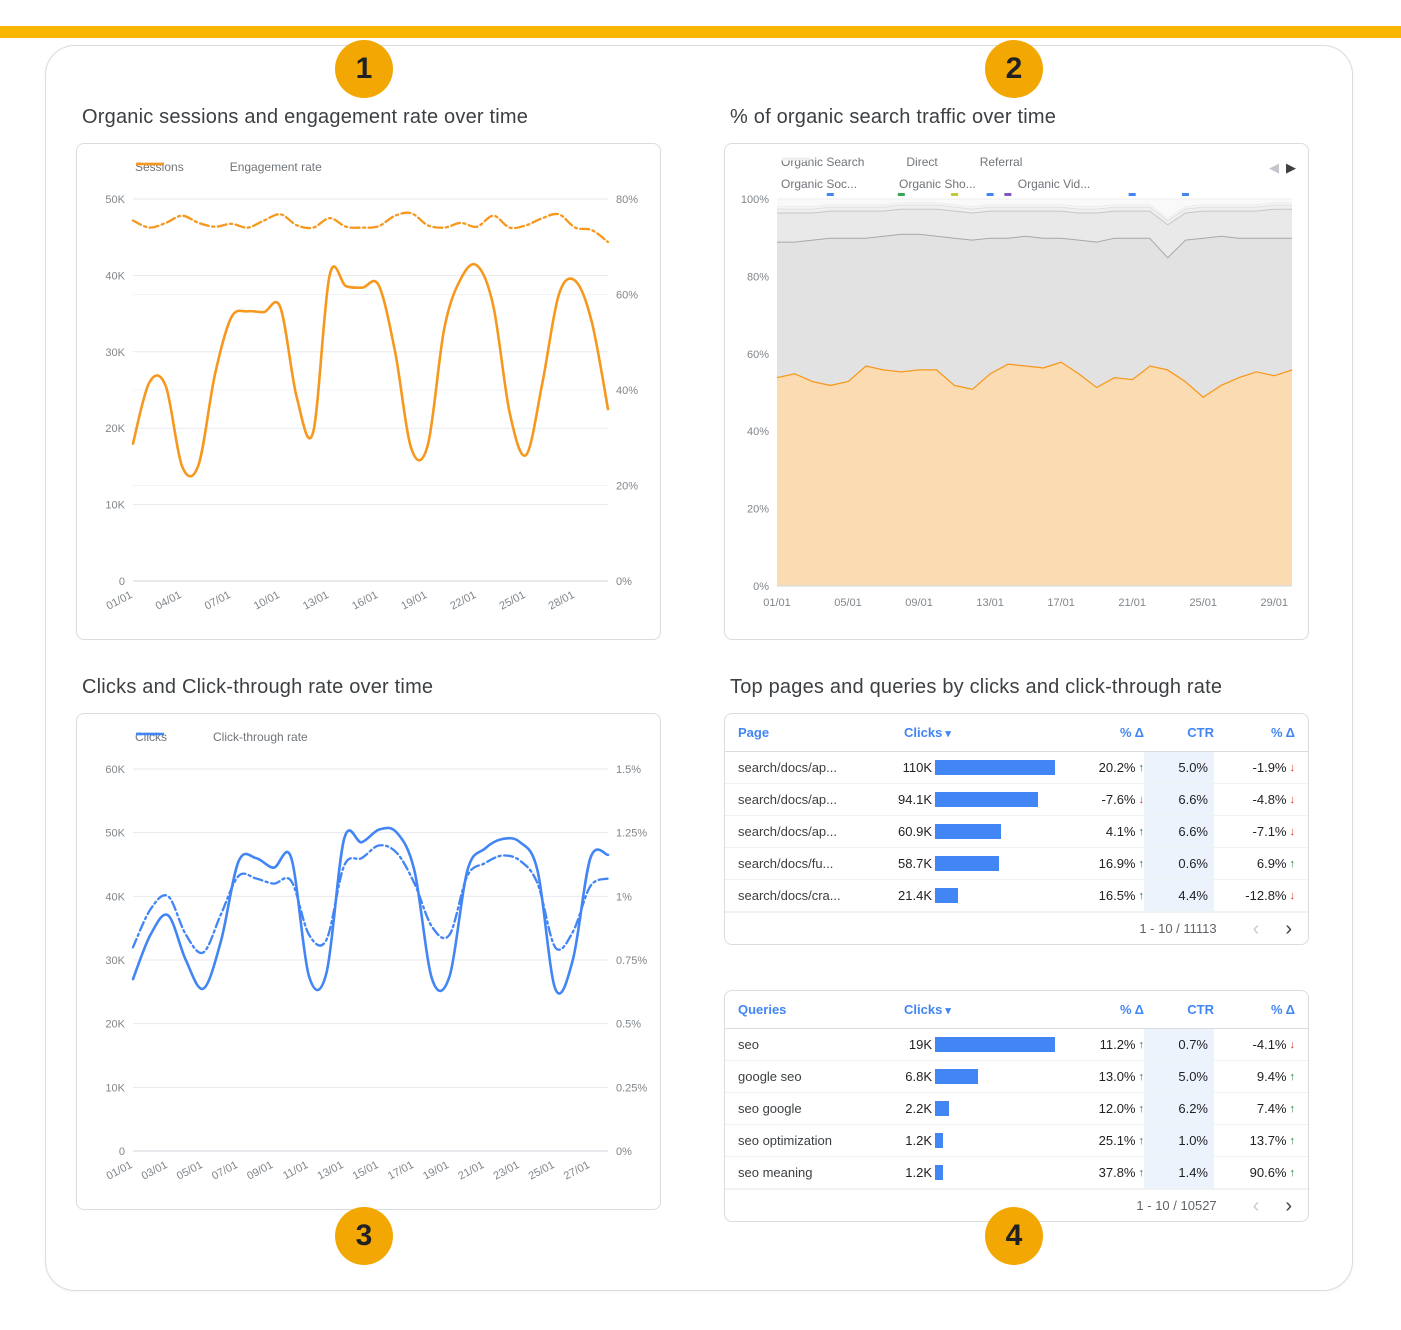  Describe the element at coordinates (919, 603) in the screenshot. I see `svg-text: 09/01` at that location.